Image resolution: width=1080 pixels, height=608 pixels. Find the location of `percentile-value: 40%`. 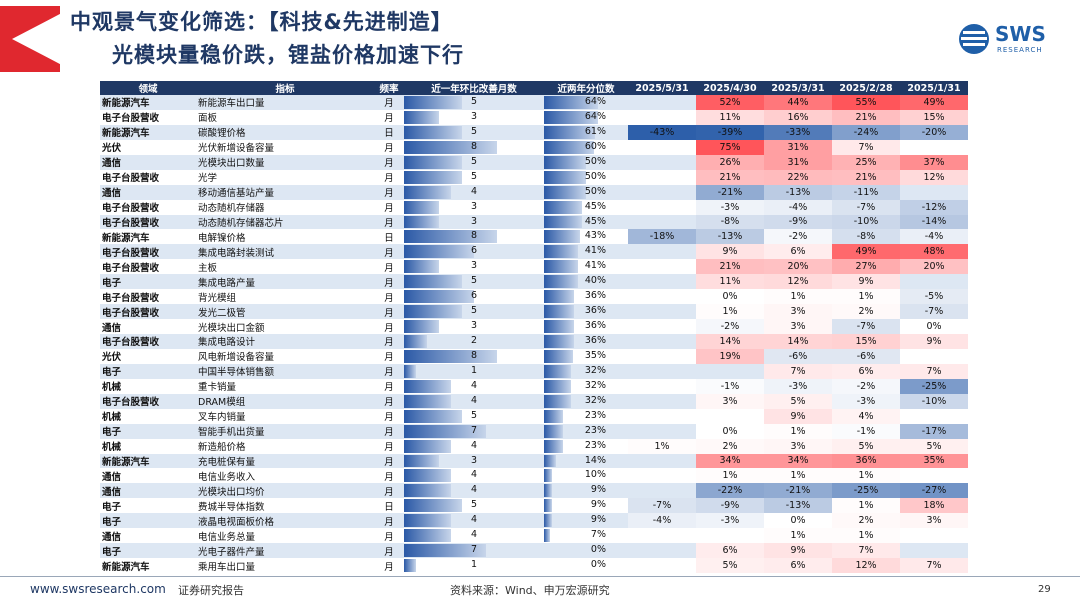

percentile-value: 40% is located at coordinates (595, 281).